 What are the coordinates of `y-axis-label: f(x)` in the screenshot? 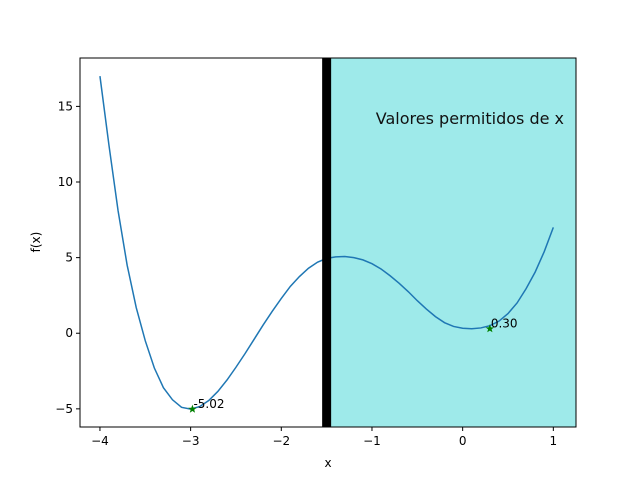 It's located at (36, 242).